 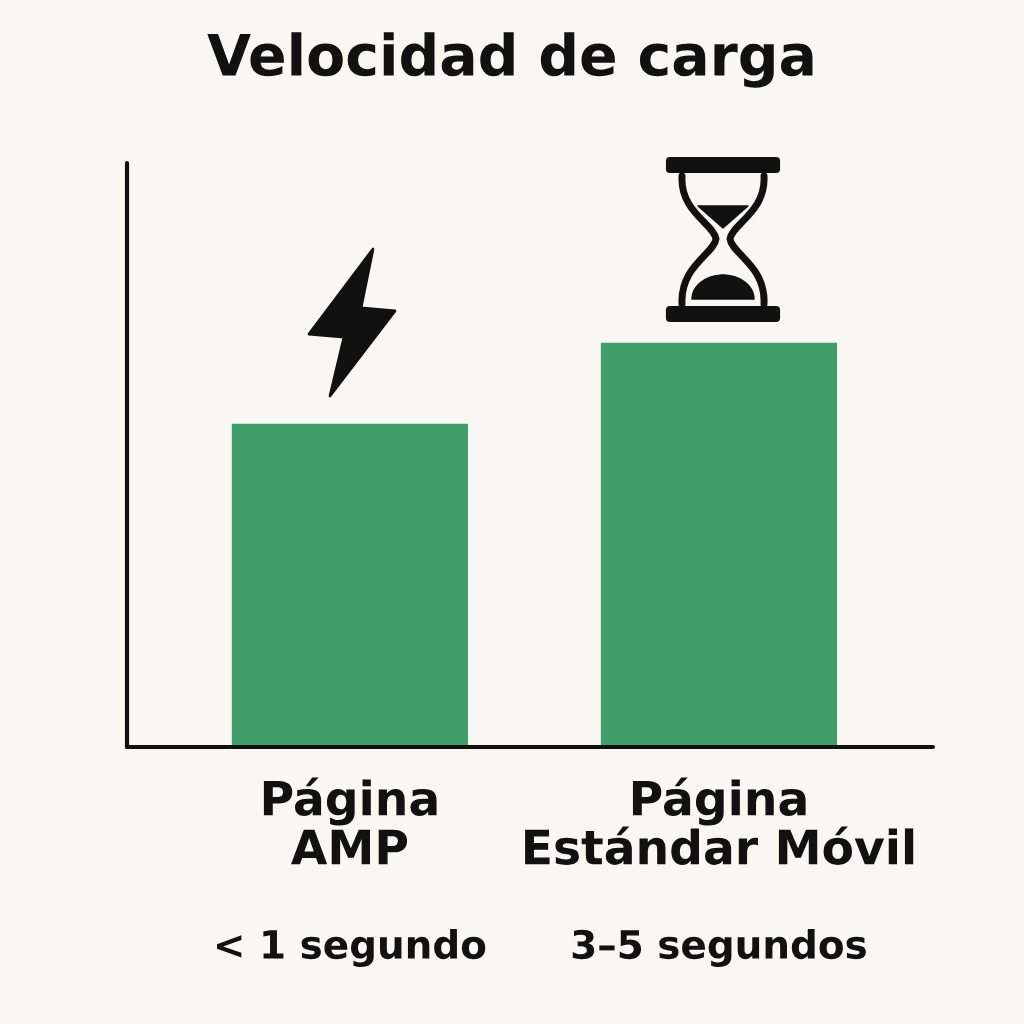 I want to click on text: 3–5 segundos, so click(x=719, y=948).